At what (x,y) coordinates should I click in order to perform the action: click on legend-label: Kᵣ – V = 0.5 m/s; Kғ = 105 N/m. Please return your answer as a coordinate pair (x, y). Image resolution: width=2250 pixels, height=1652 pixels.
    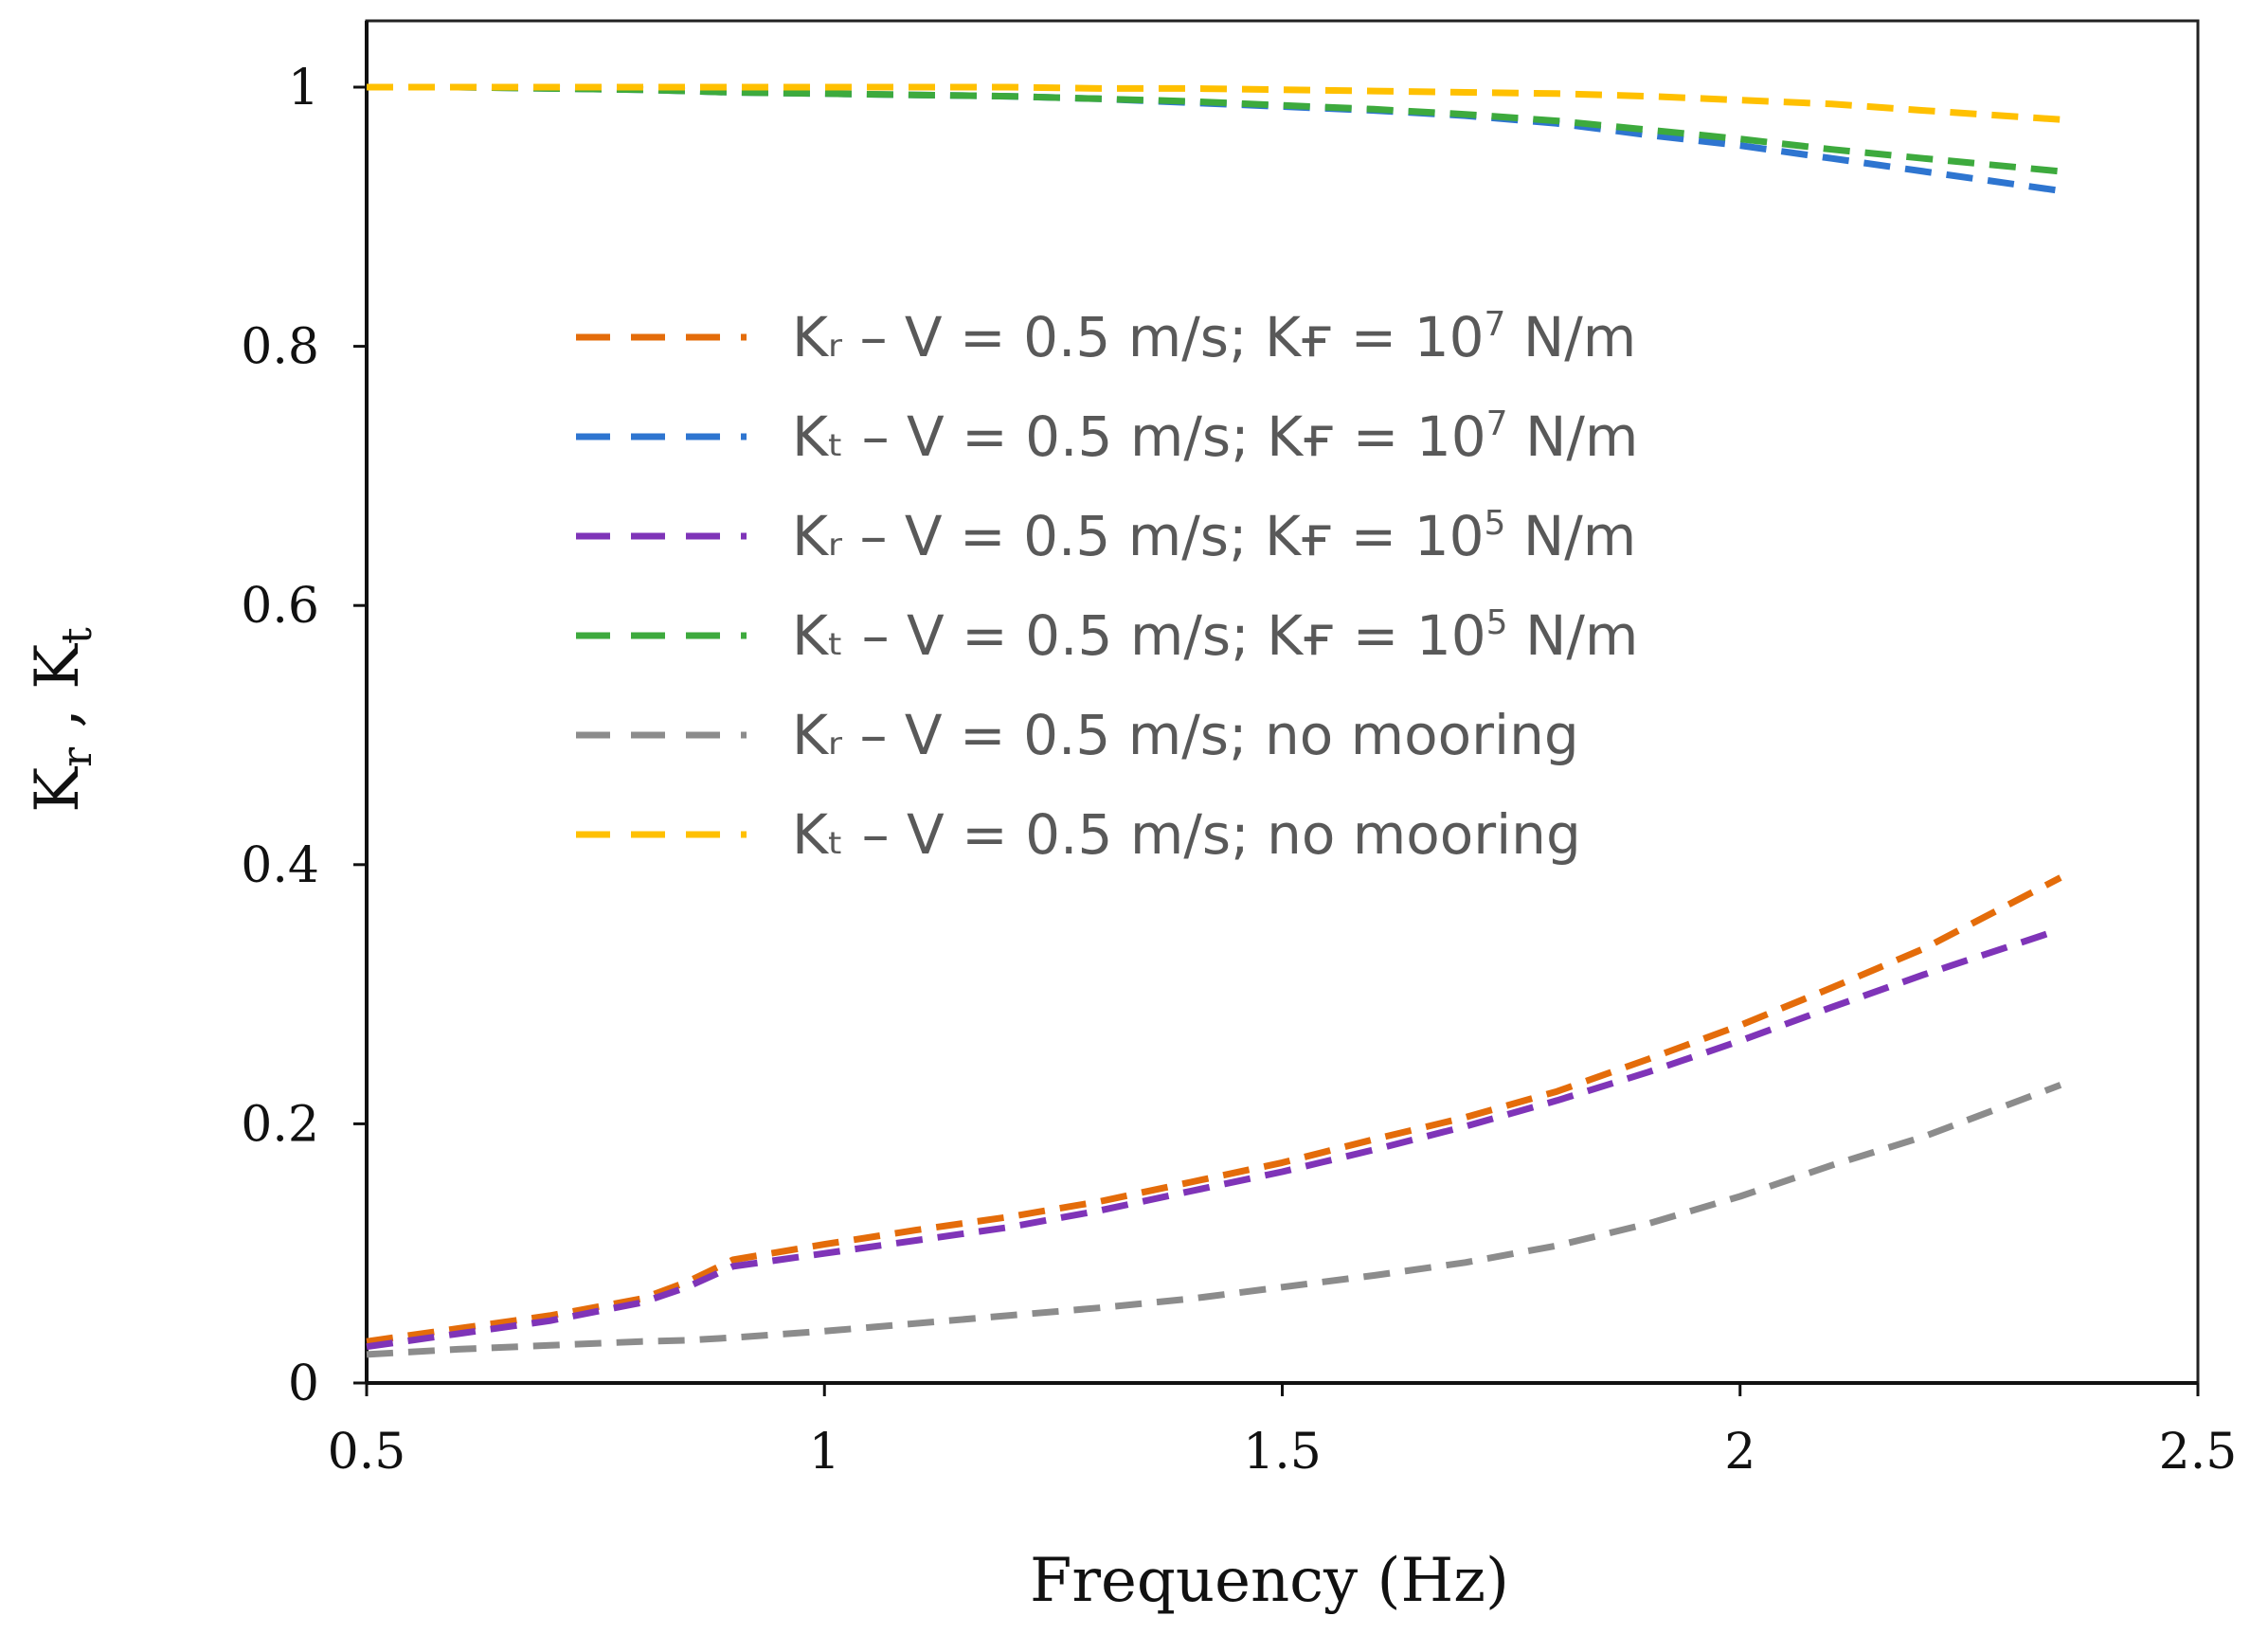
    Looking at the image, I should click on (1214, 536).